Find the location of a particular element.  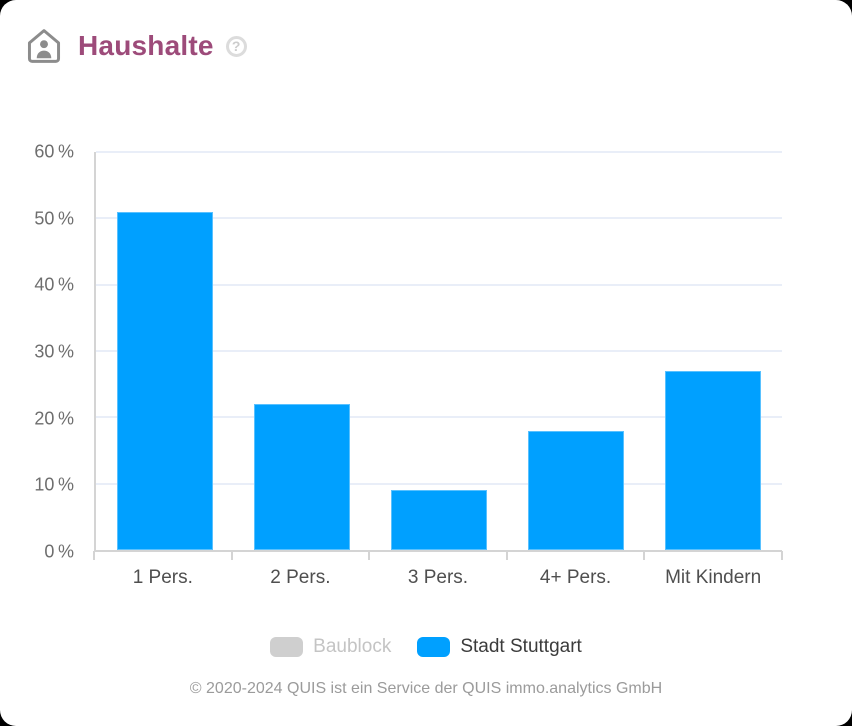

y-axis-labels: 0 % 10 % 20 % 30 % 40 % 50 % 60 % is located at coordinates (37, 352).